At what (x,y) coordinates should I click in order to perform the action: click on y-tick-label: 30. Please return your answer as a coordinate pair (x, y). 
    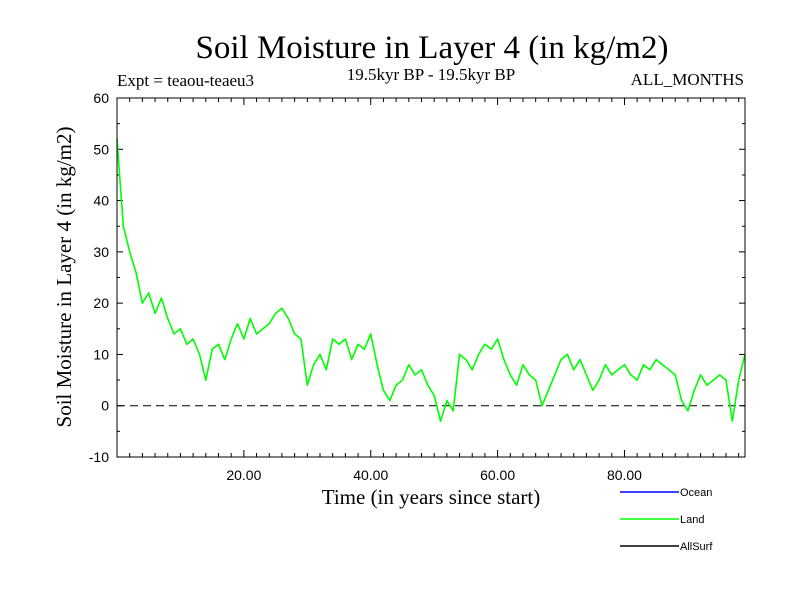
    Looking at the image, I should click on (101, 252).